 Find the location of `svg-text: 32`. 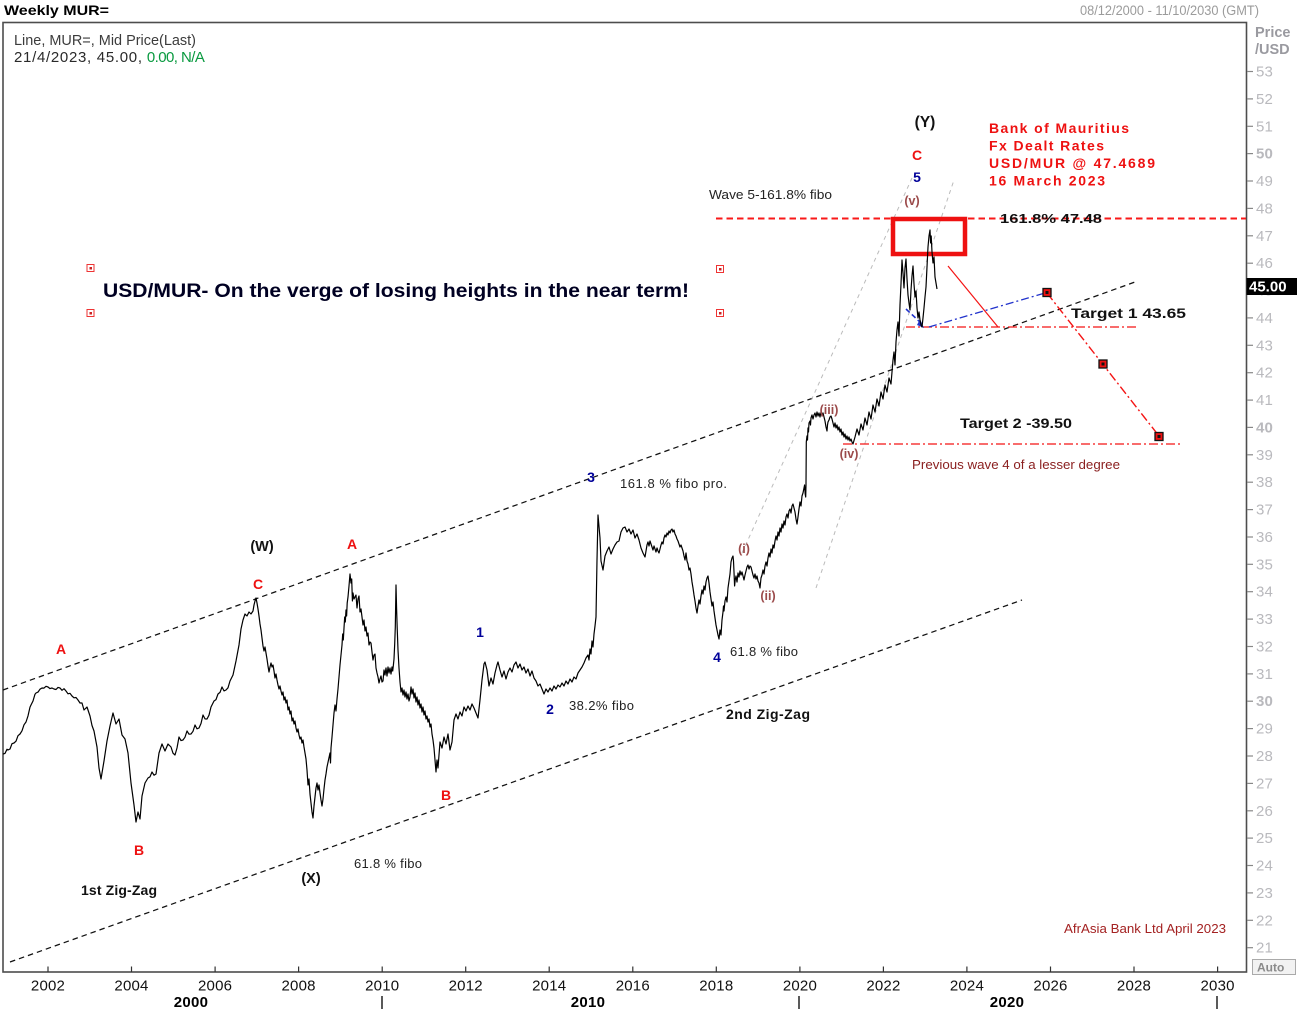

svg-text: 32 is located at coordinates (1264, 647).